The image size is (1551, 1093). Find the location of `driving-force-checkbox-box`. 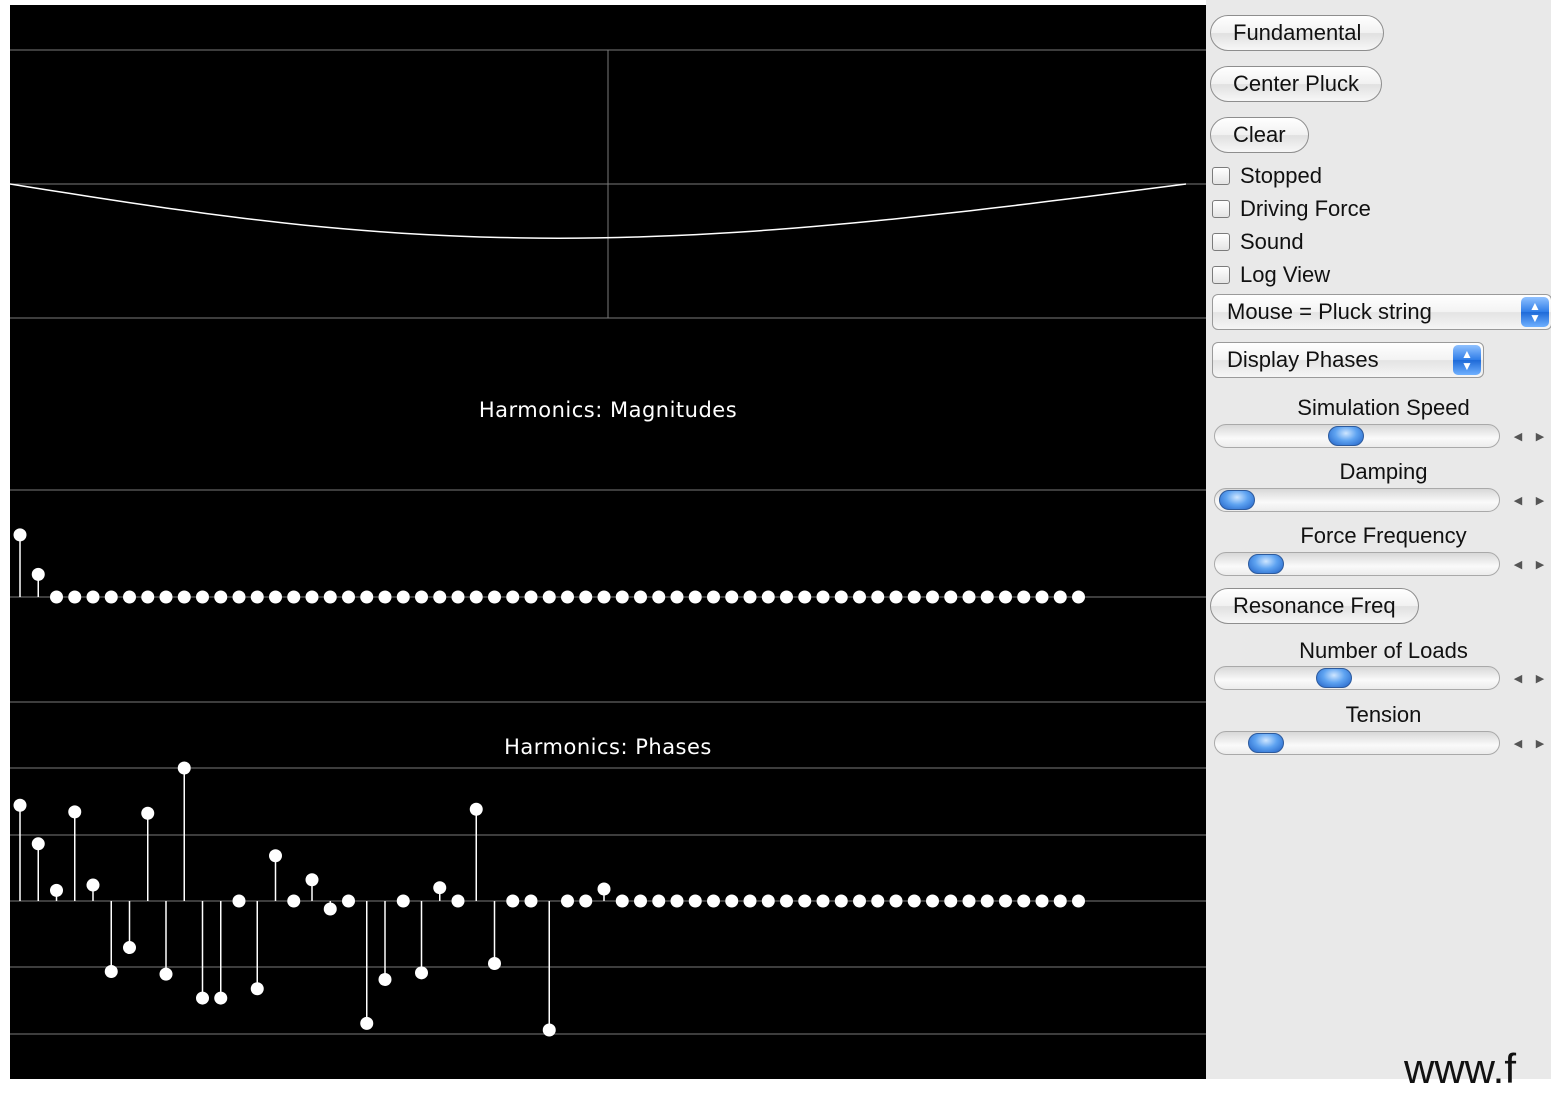

driving-force-checkbox-box is located at coordinates (1221, 209).